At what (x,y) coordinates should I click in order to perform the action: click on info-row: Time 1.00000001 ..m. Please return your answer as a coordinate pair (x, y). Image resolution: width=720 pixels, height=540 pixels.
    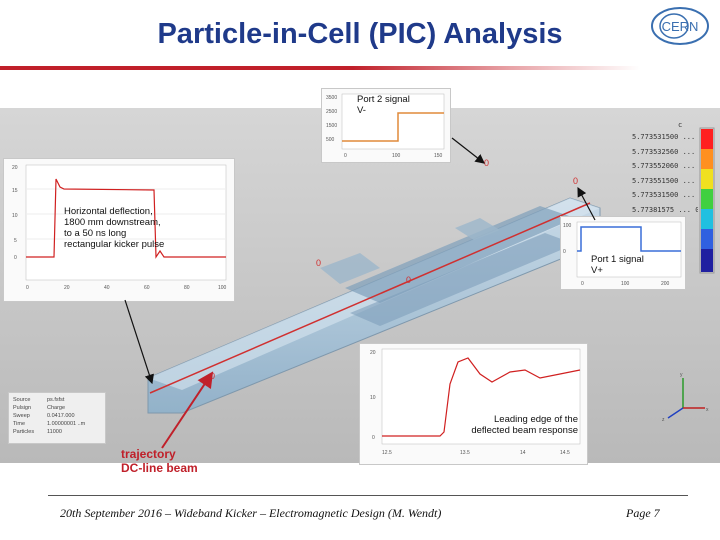
    Looking at the image, I should click on (49, 424).